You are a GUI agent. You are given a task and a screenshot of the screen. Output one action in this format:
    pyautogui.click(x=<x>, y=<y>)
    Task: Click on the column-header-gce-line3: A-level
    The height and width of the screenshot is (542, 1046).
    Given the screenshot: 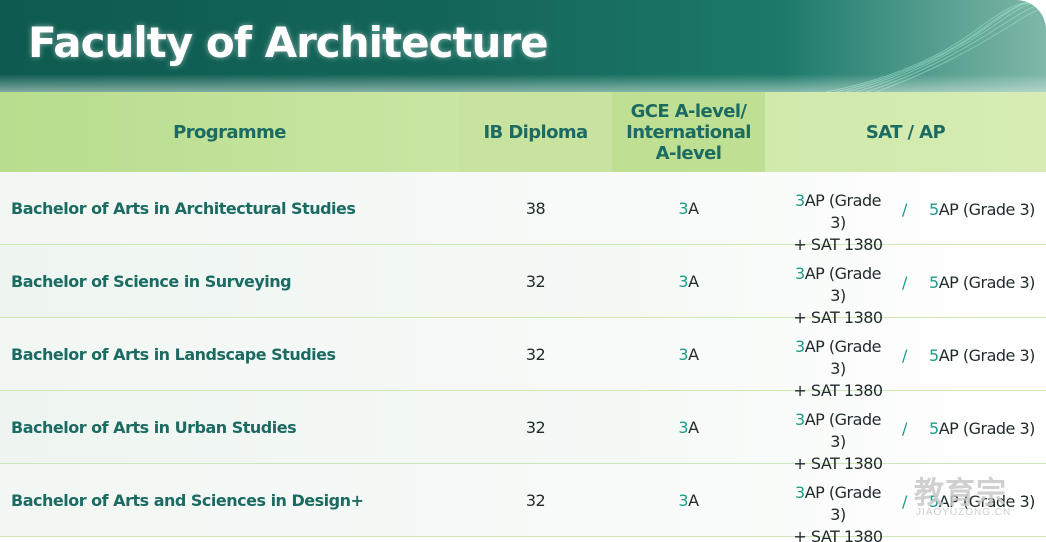 What is the action you would take?
    pyautogui.click(x=688, y=153)
    